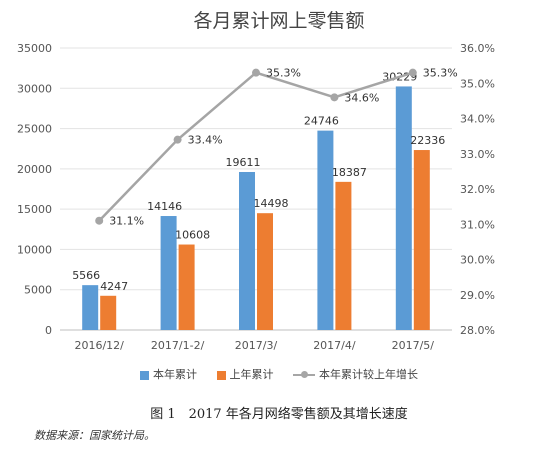 The width and height of the screenshot is (558, 449). Describe the element at coordinates (477, 260) in the screenshot. I see `right-axis-tick-label: 30.0%` at that location.